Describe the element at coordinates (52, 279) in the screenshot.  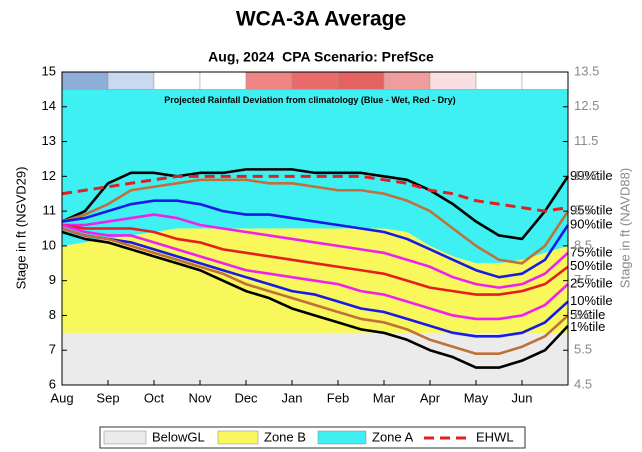
I see `y-tick-label: 9` at that location.